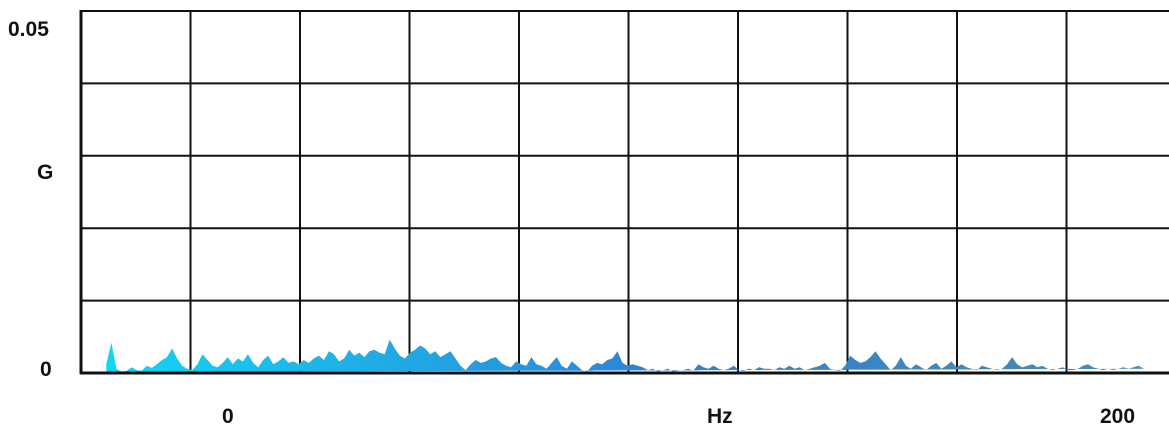 Image resolution: width=1169 pixels, height=430 pixels. What do you see at coordinates (46, 369) in the screenshot?
I see `y-tick-label-bottom: 0` at bounding box center [46, 369].